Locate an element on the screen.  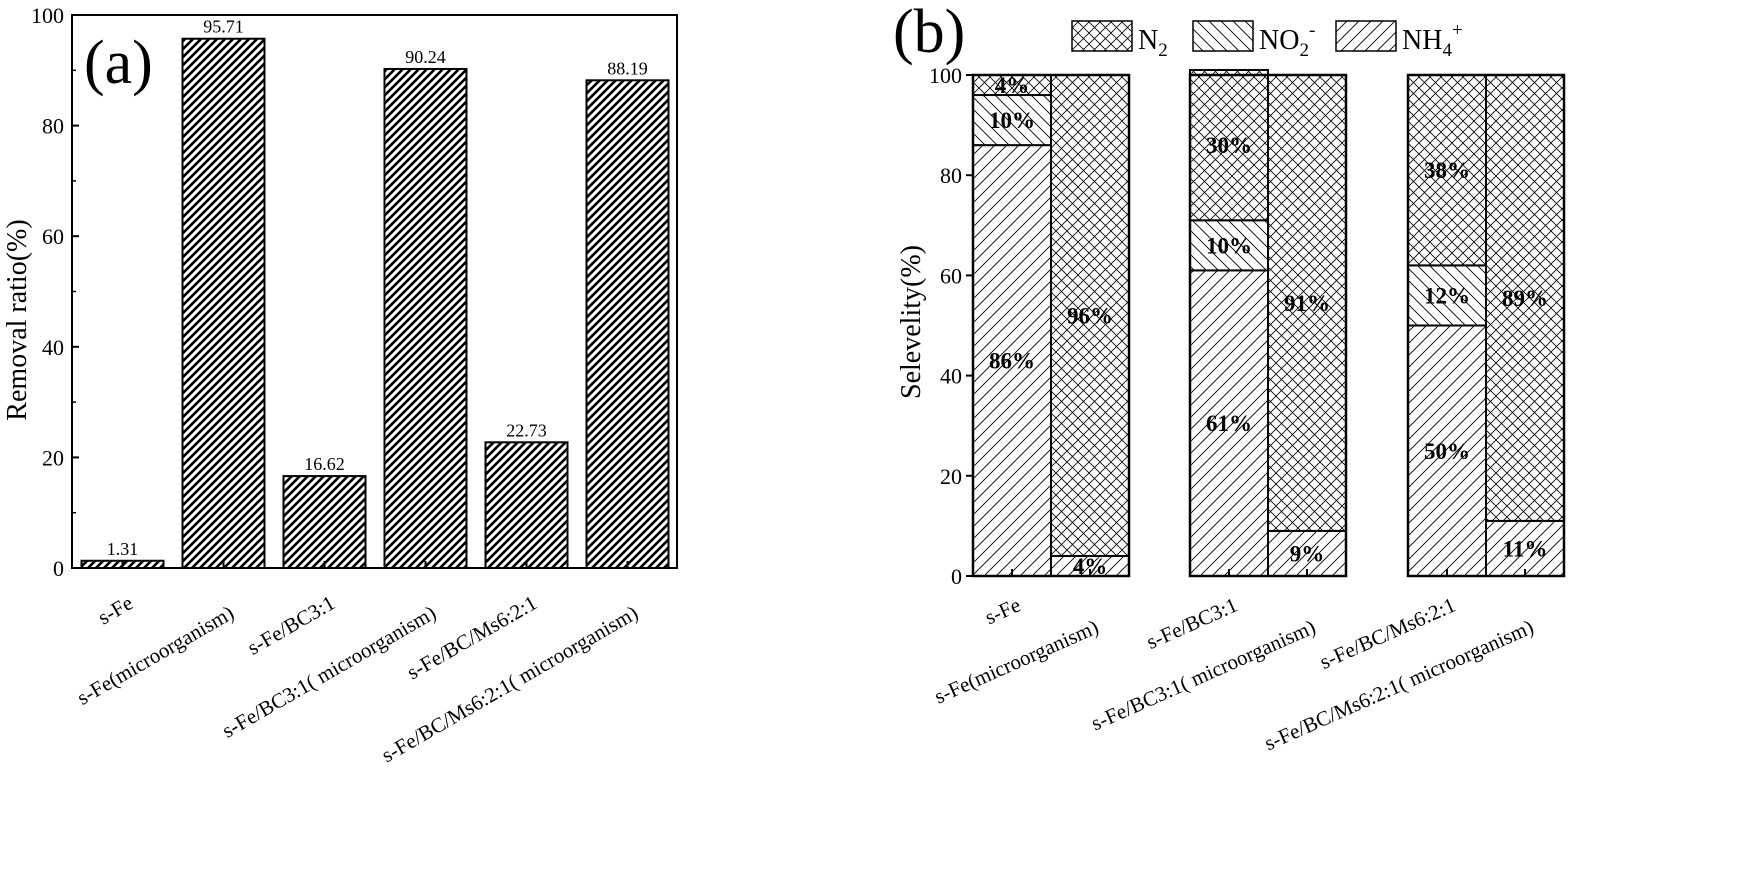
segment-label: 30% is located at coordinates (1229, 145).